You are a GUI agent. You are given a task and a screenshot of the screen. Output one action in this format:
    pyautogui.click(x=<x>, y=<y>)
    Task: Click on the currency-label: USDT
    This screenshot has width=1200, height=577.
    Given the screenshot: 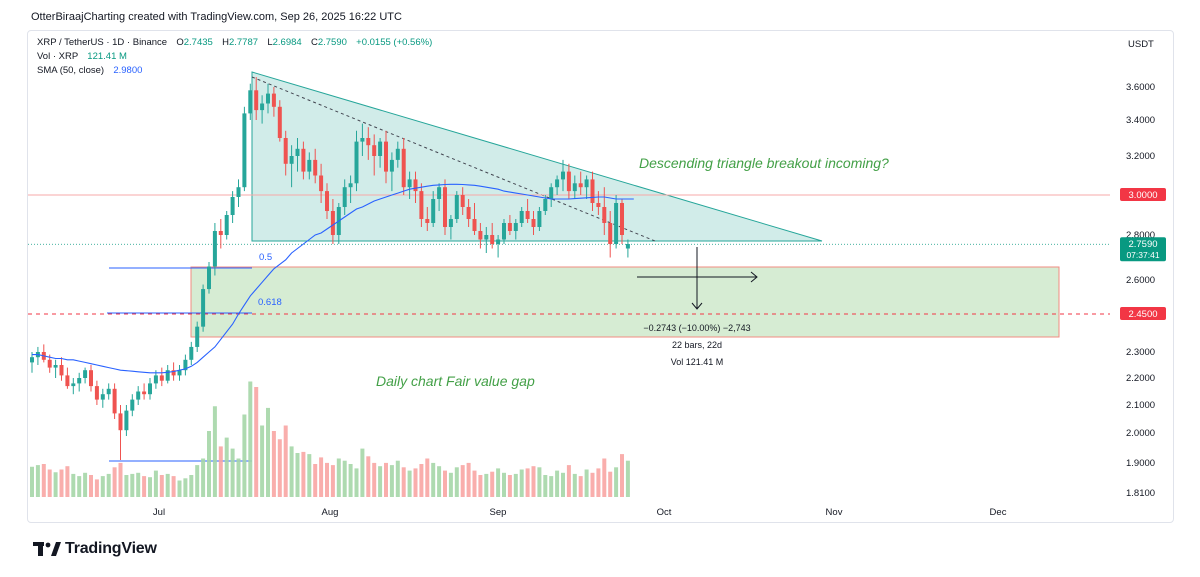 What is the action you would take?
    pyautogui.click(x=1141, y=44)
    